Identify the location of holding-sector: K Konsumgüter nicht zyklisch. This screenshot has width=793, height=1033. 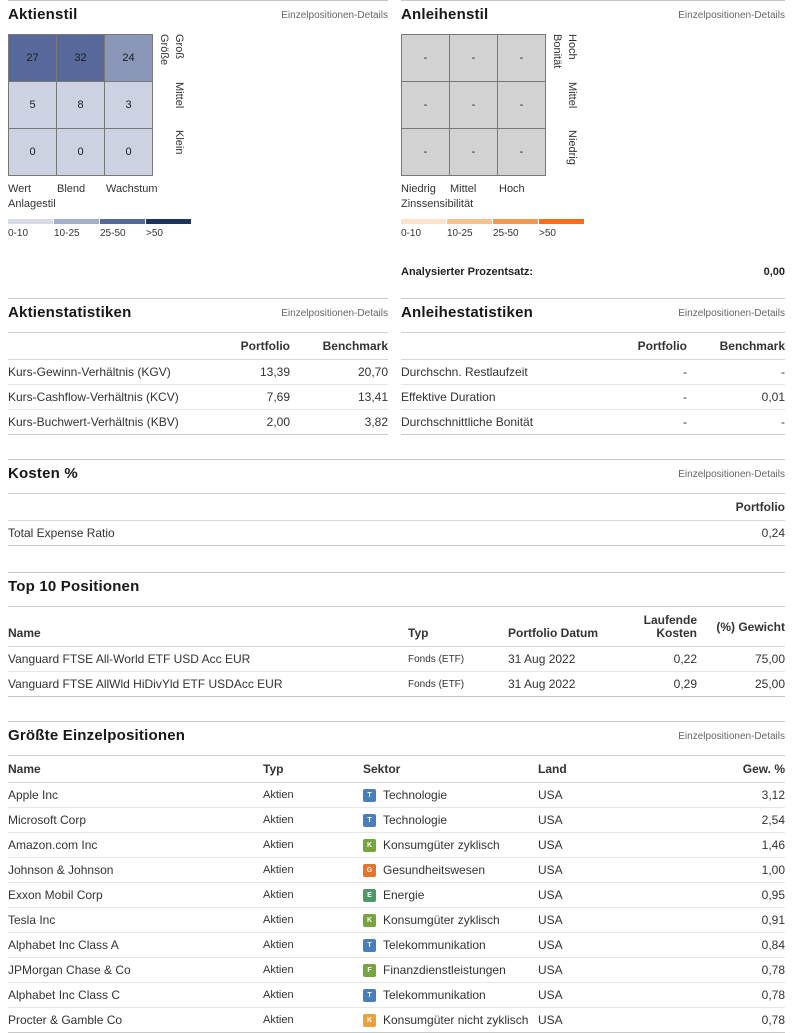
(450, 1020).